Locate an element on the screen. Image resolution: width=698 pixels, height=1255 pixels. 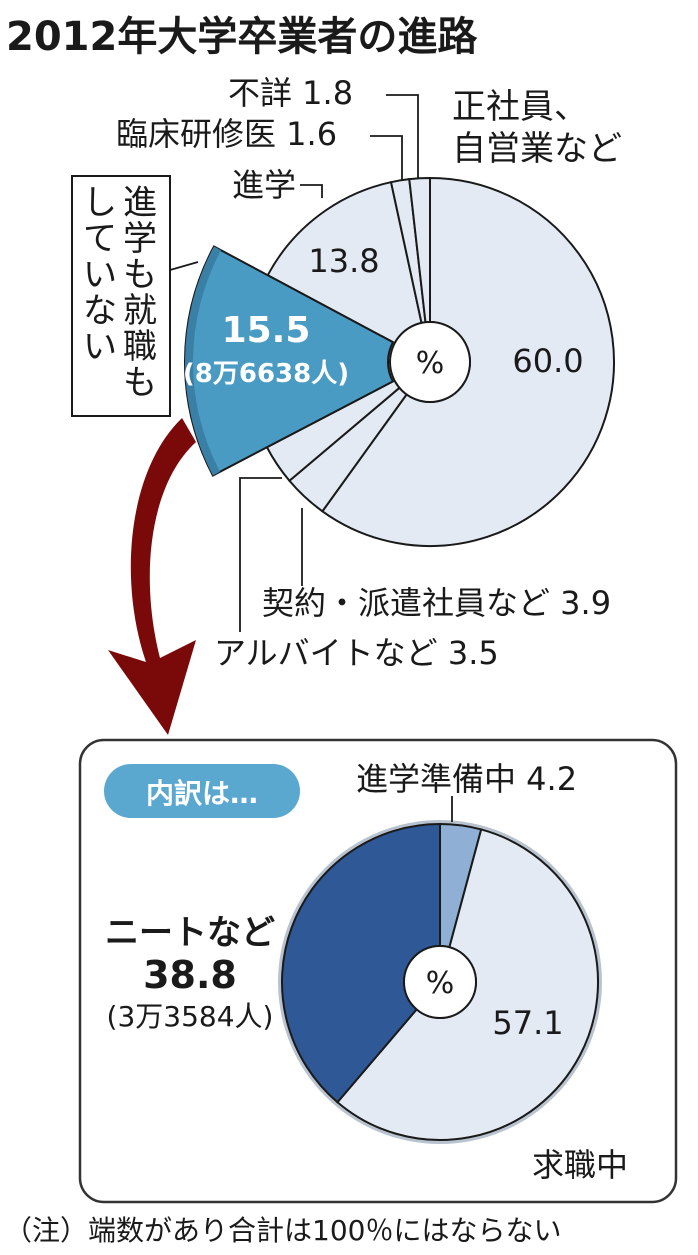
value-label-4: 13.8 is located at coordinates (343, 261).